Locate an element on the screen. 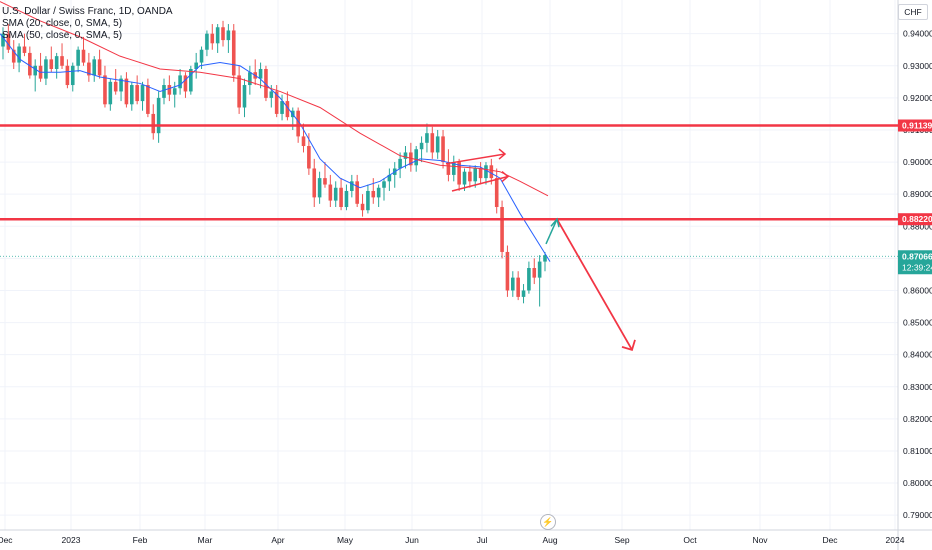 The width and height of the screenshot is (932, 550). projection-up-segment is located at coordinates (551, 231).